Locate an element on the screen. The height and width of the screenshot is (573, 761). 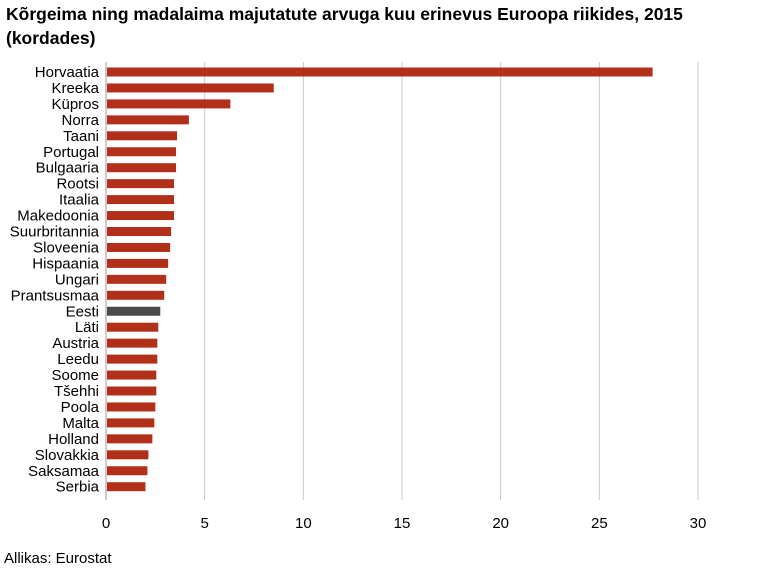
bar-poola is located at coordinates (131, 407).